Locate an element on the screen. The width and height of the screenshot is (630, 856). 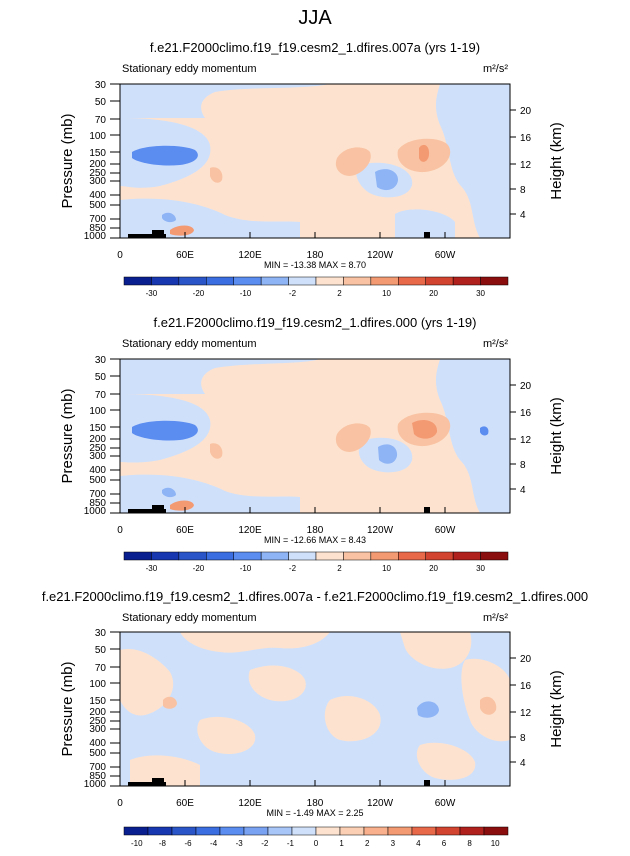
colorbar-label: 20 is located at coordinates (433, 568).